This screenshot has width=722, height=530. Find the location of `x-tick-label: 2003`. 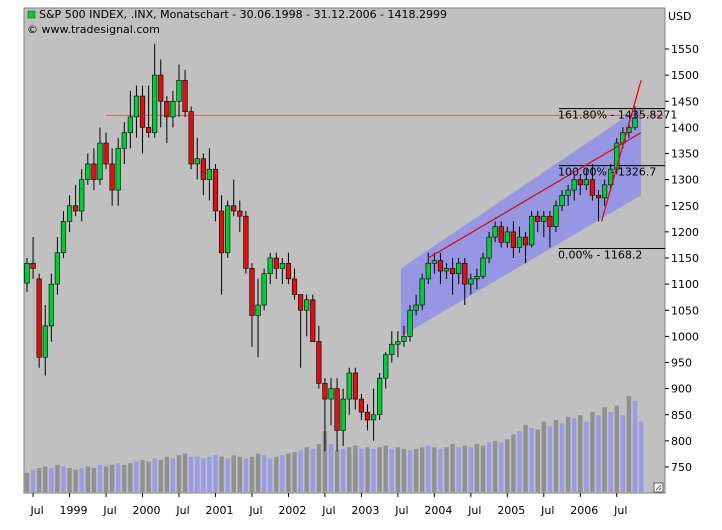

x-tick-label: 2003 is located at coordinates (365, 510).